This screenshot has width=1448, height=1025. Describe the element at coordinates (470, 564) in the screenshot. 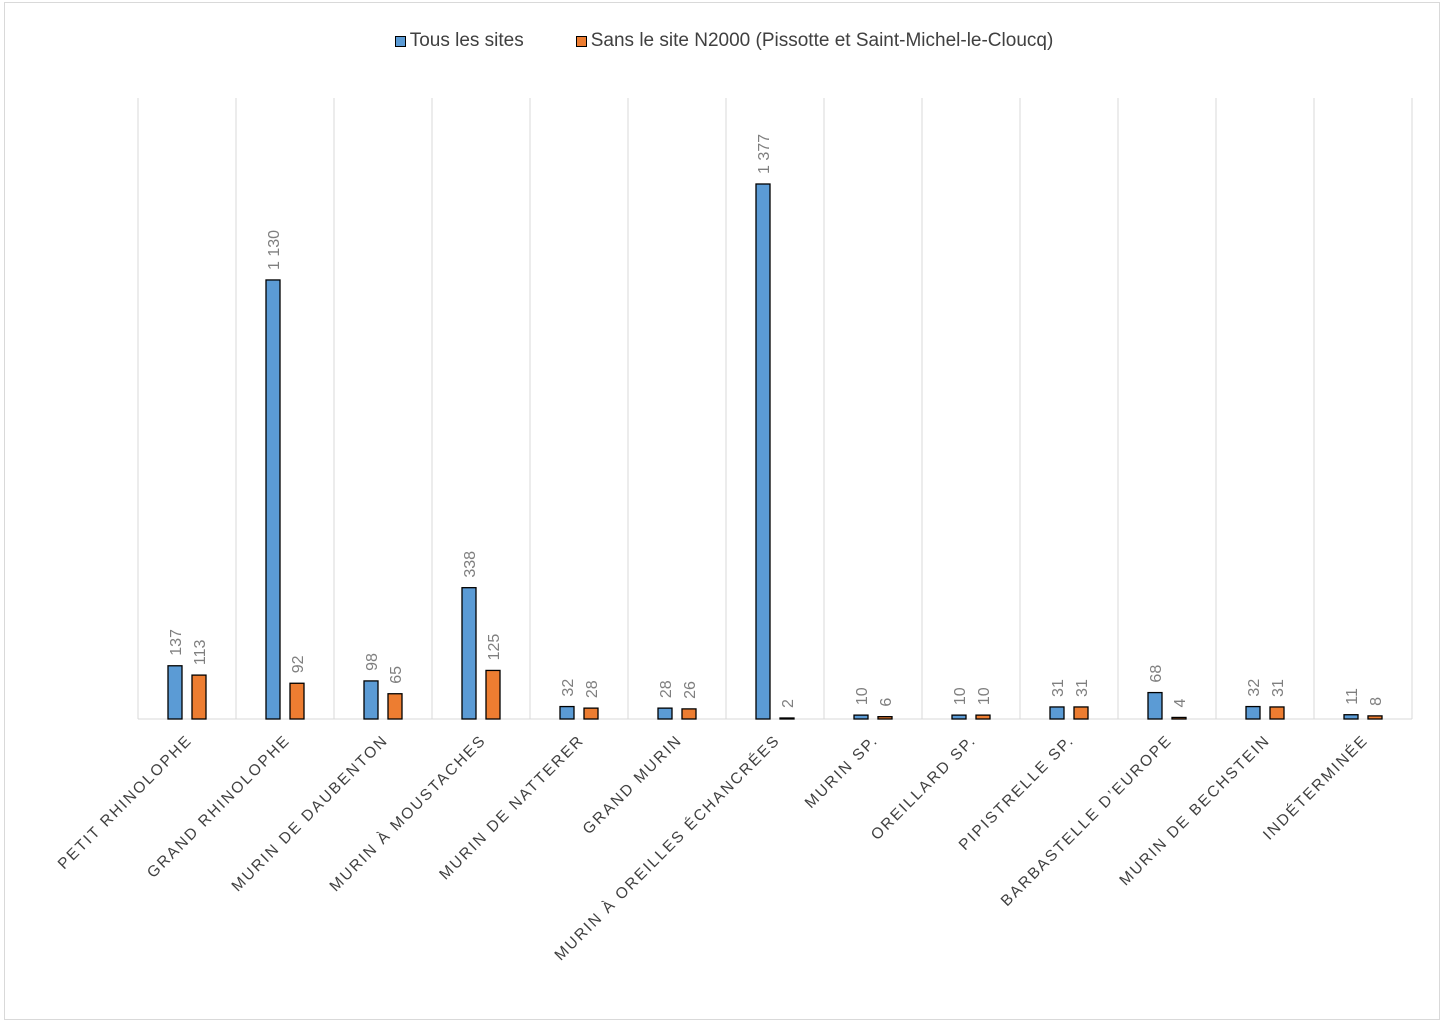

I see `data-label-series-1: 338` at that location.